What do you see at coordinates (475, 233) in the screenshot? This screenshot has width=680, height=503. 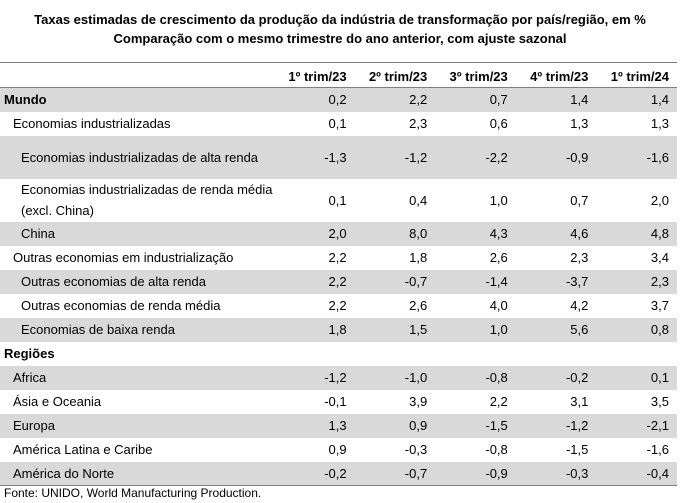 I see `value-cell: 4,3` at bounding box center [475, 233].